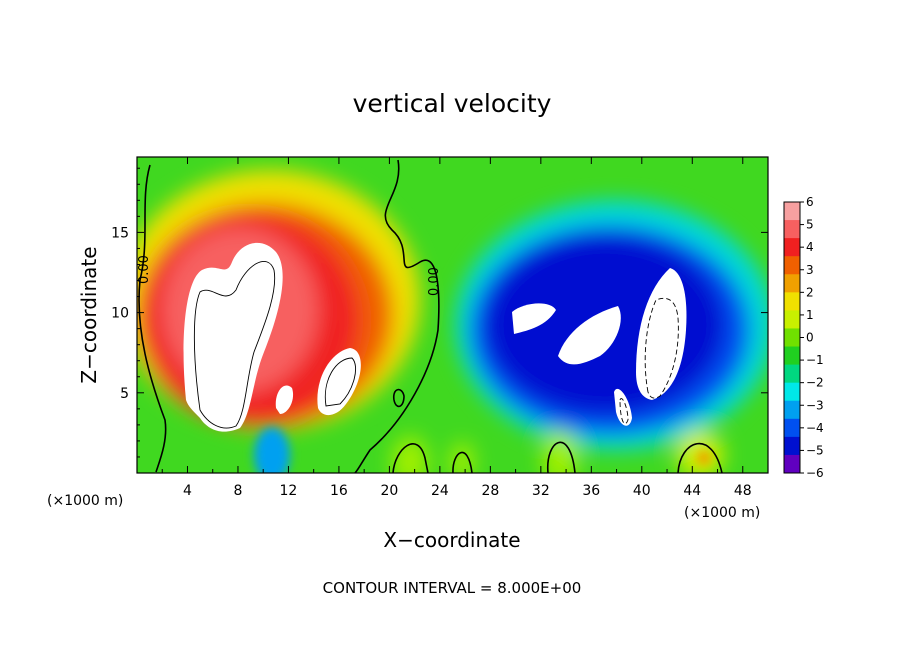 This screenshot has width=904, height=654. Describe the element at coordinates (810, 247) in the screenshot. I see `colorbar-tick-label: 4` at that location.